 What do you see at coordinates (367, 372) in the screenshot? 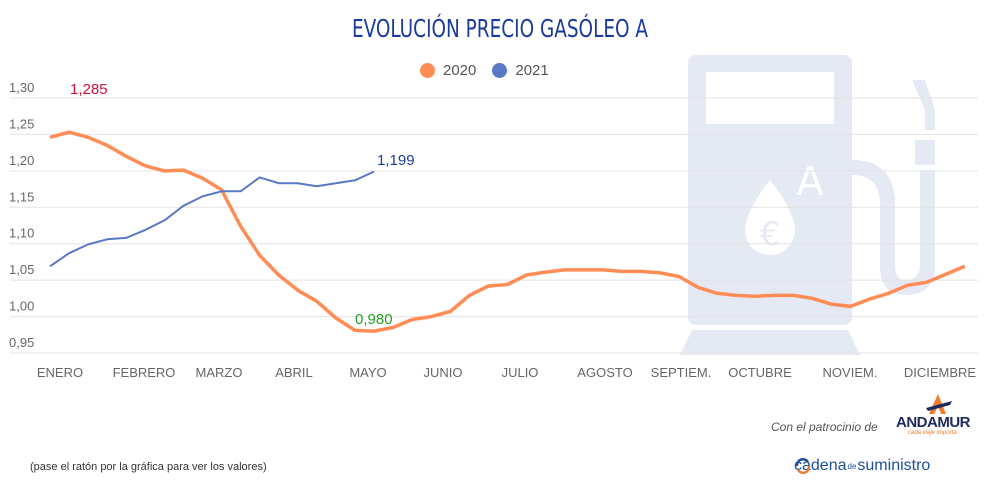
I see `x-tick-label: MAYO` at bounding box center [367, 372].